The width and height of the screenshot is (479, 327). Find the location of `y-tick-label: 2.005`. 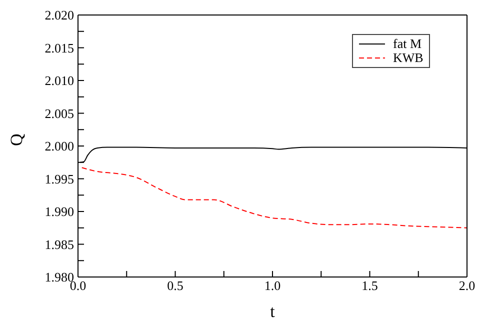

y-tick-label: 2.005 is located at coordinates (59, 113).